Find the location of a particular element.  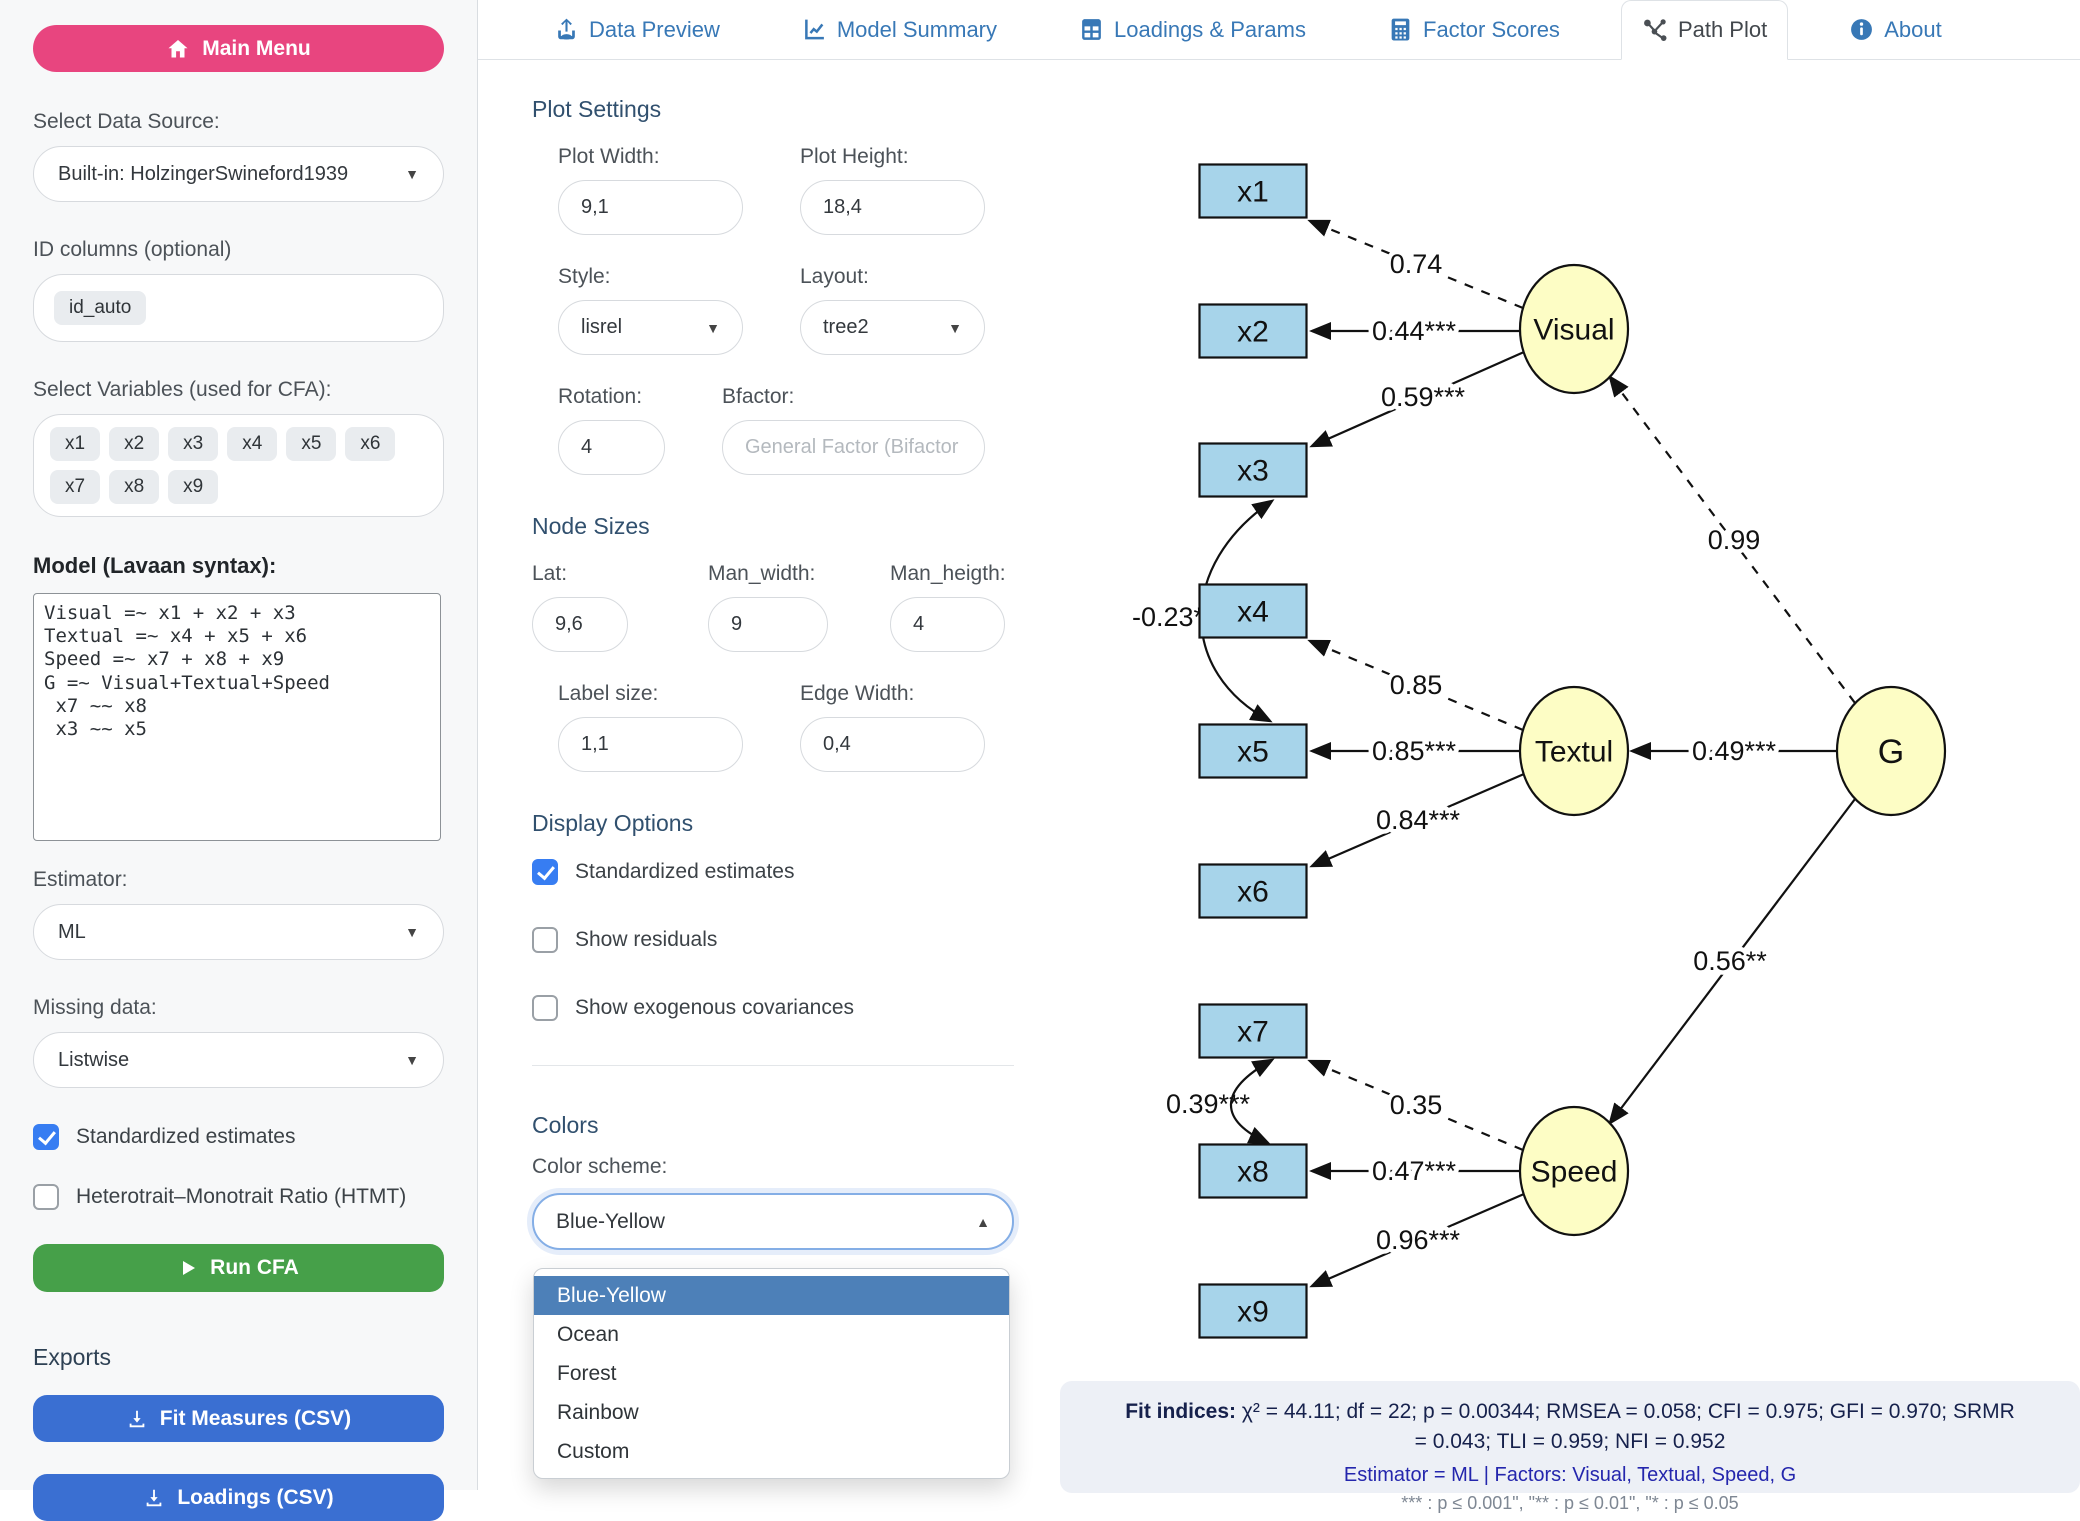

variable-tag-x5: x5 is located at coordinates (311, 444).